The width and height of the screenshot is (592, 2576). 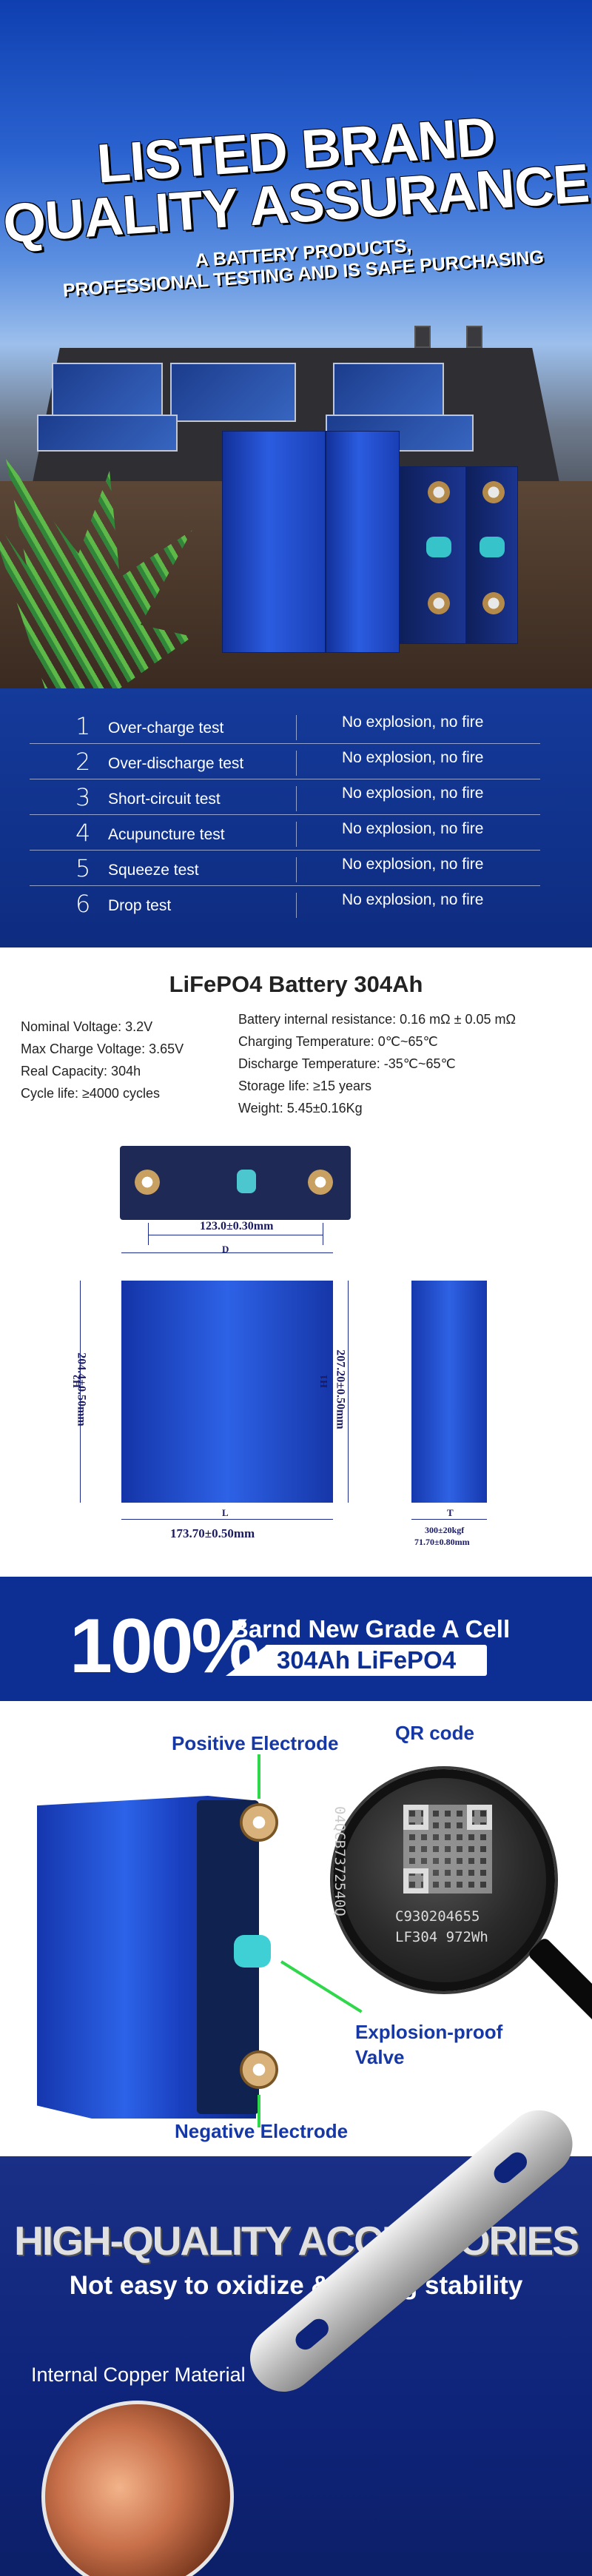 I want to click on cell-front-view-drawing, so click(x=227, y=1392).